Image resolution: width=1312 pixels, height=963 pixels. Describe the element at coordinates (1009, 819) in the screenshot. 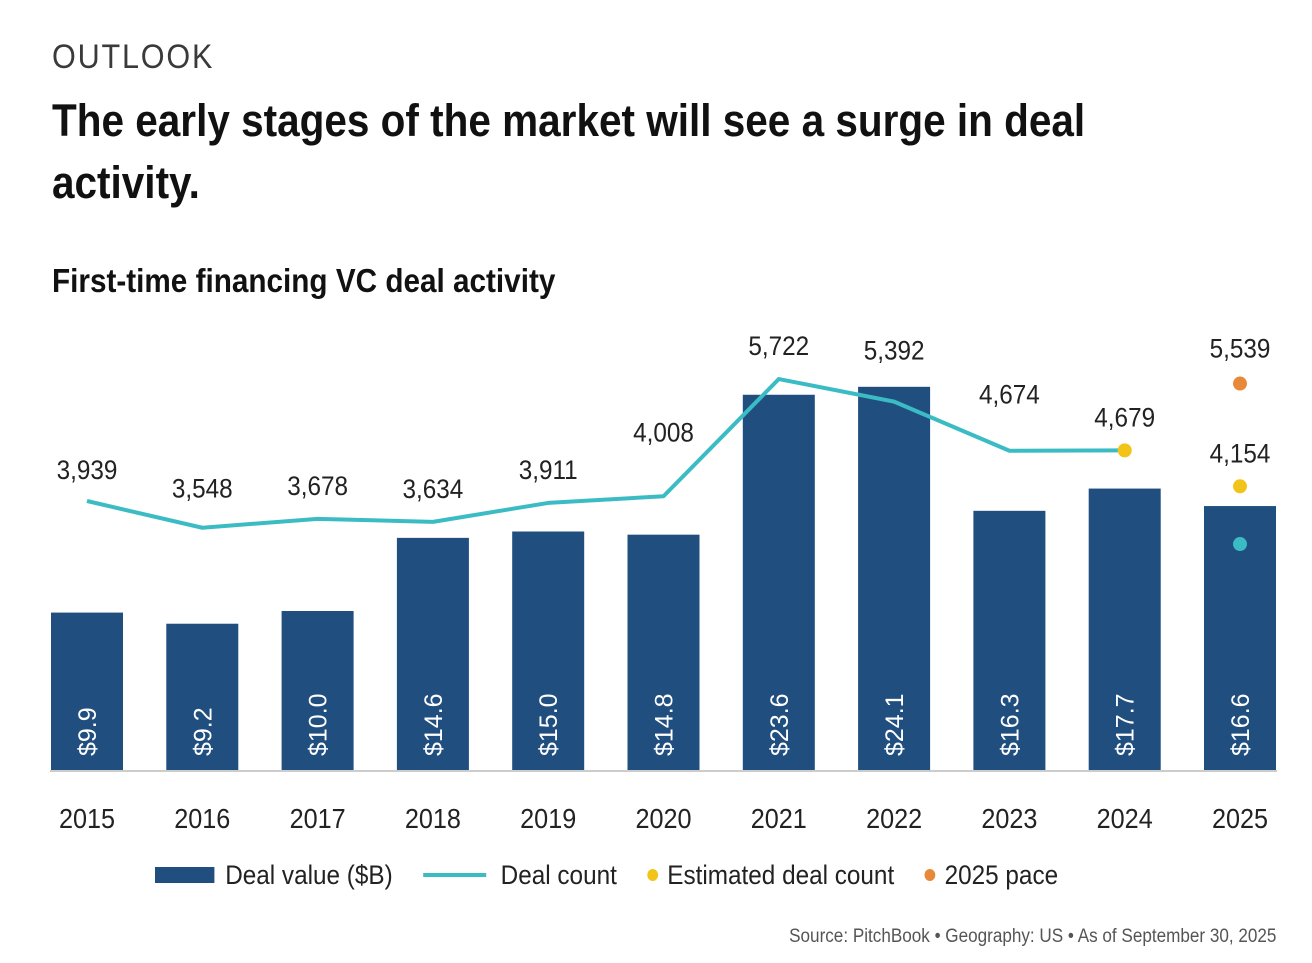

I see `x-tick-label: 2023` at that location.